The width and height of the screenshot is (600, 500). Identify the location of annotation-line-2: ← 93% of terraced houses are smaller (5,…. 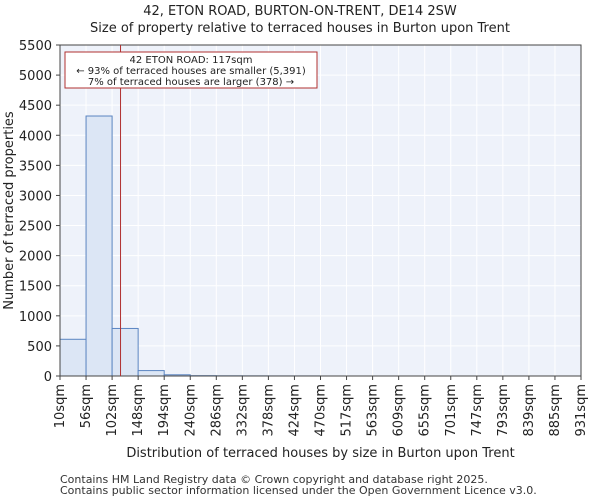
(191, 71).